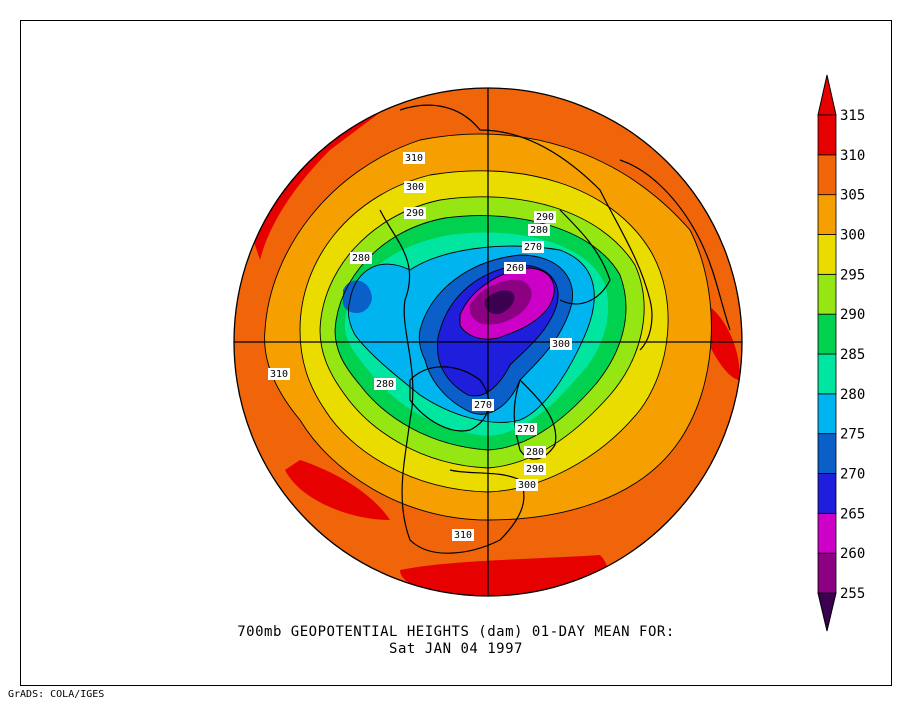  Describe the element at coordinates (852, 554) in the screenshot. I see `colorbar-tick-label: 260` at that location.